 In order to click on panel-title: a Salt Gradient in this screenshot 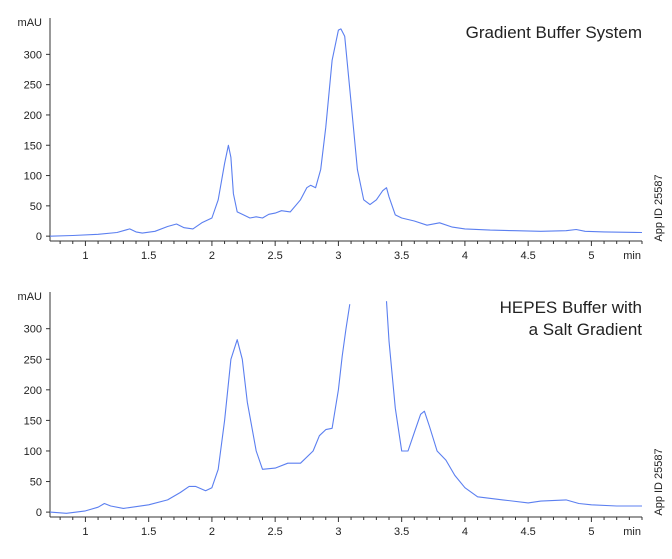, I will do `click(586, 329)`.